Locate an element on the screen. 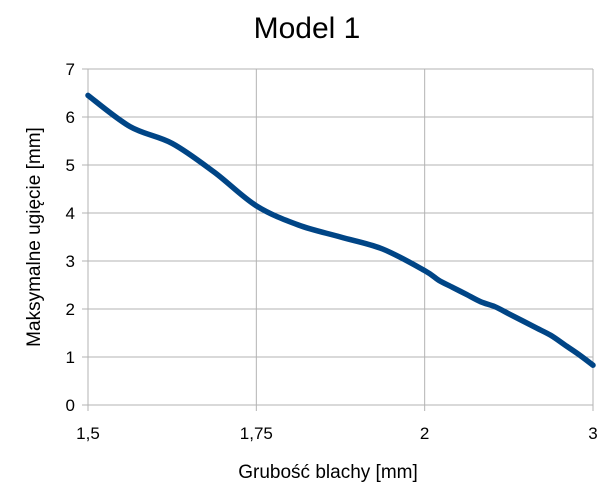 The height and width of the screenshot is (497, 614). y-tick-label: 2 is located at coordinates (70, 309).